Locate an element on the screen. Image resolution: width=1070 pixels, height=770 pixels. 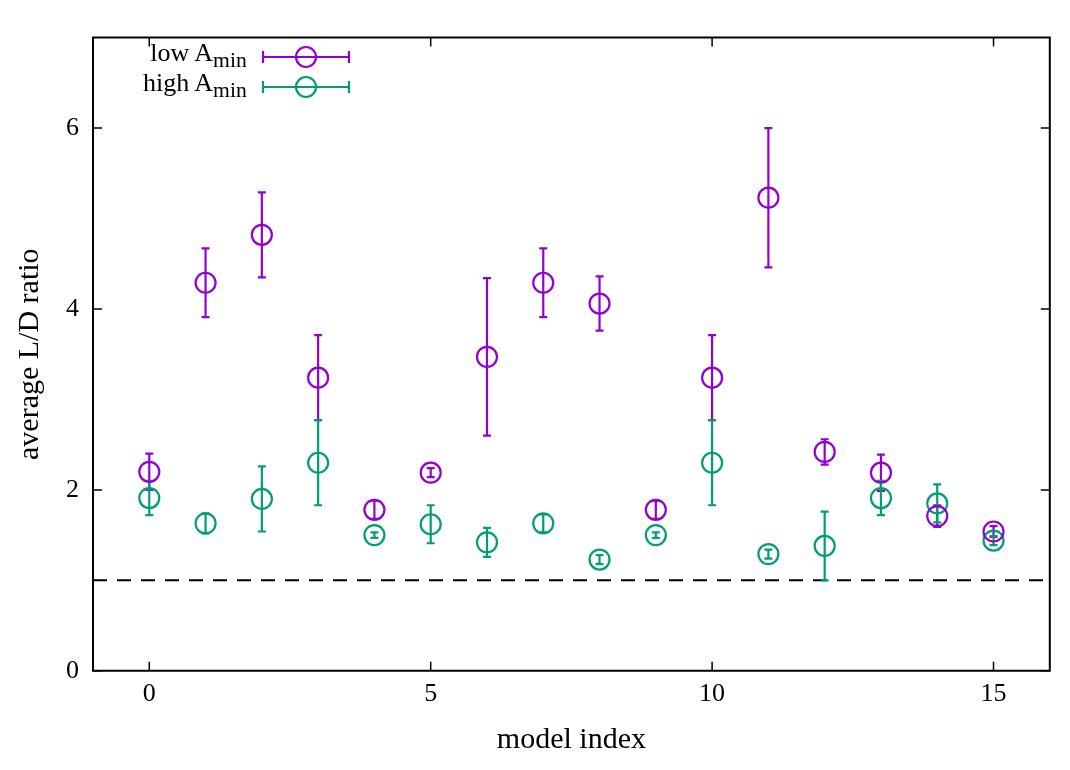
x-tick-label: 0 is located at coordinates (149, 693).